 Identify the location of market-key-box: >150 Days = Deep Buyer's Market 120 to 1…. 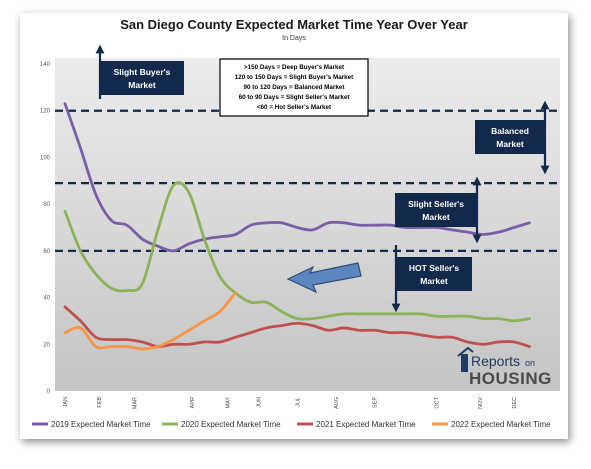
(294, 87).